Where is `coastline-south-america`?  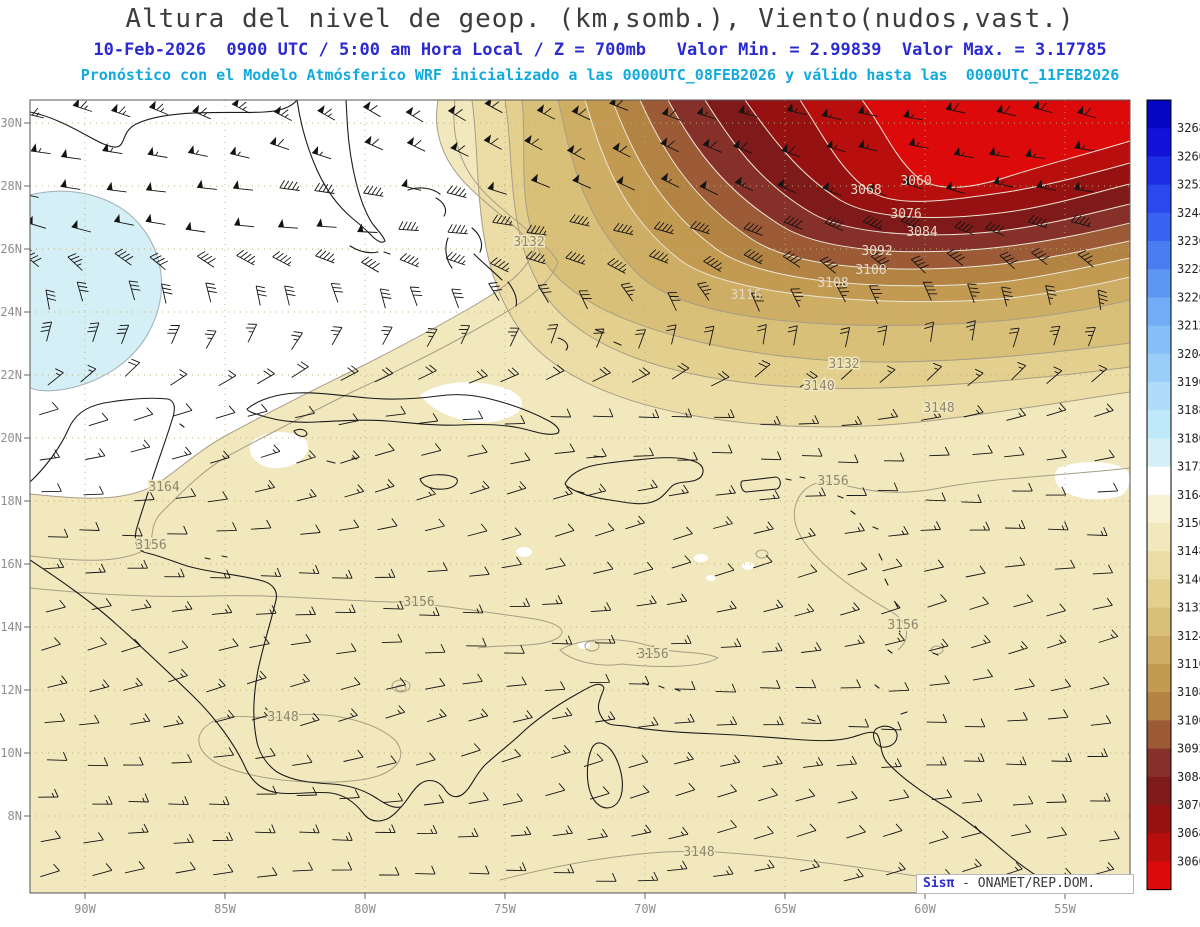
coastline-south-america is located at coordinates (734, 788).